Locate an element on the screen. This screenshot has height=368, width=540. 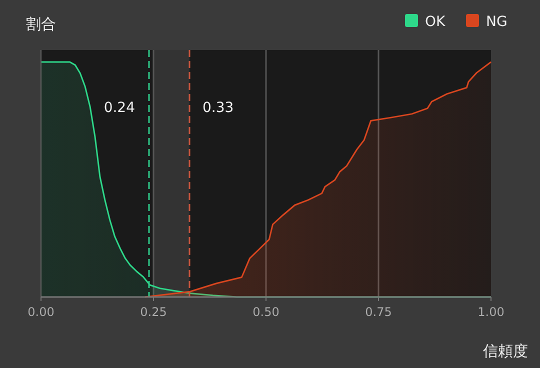
x-tick-label: 0.00 is located at coordinates (41, 312).